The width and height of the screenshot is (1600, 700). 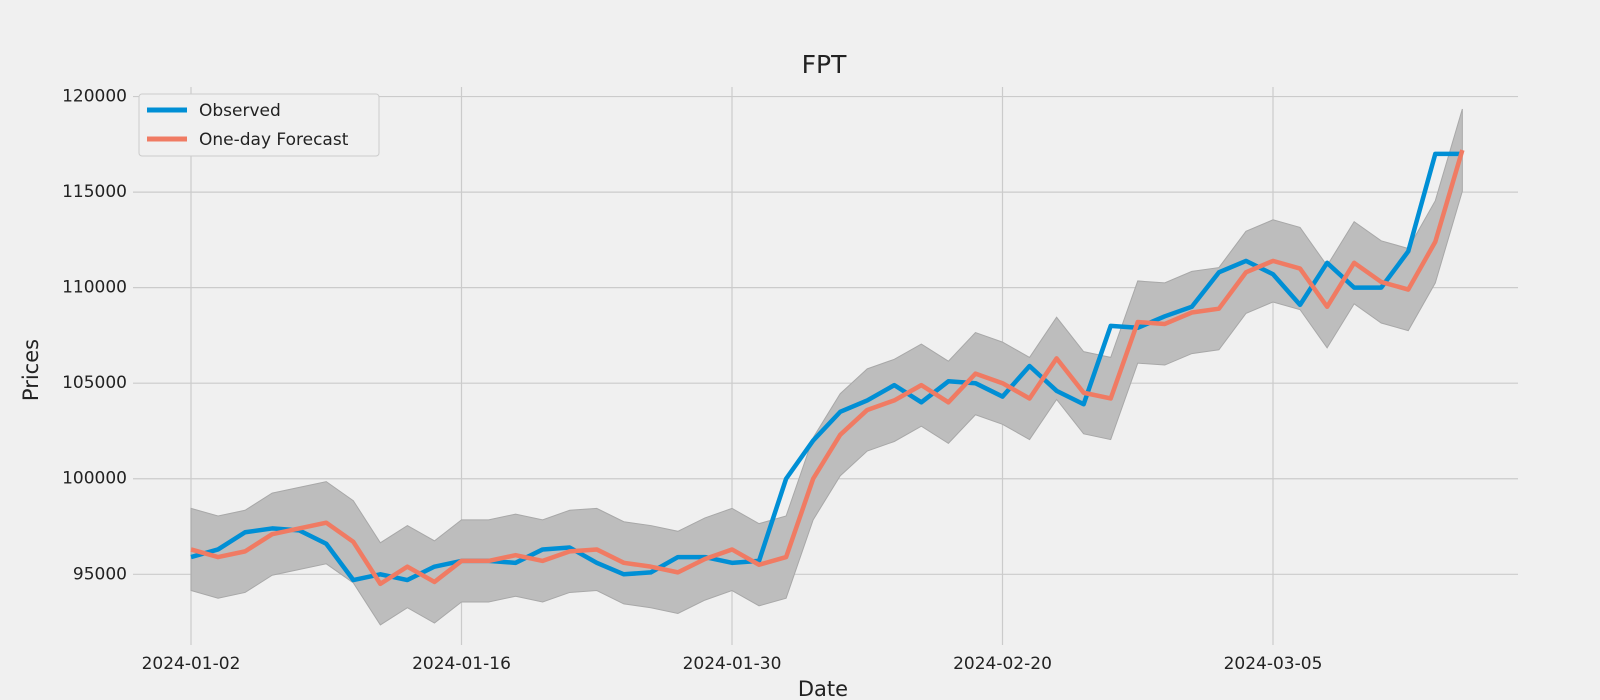 What do you see at coordinates (240, 111) in the screenshot?
I see `legend-label: Observed` at bounding box center [240, 111].